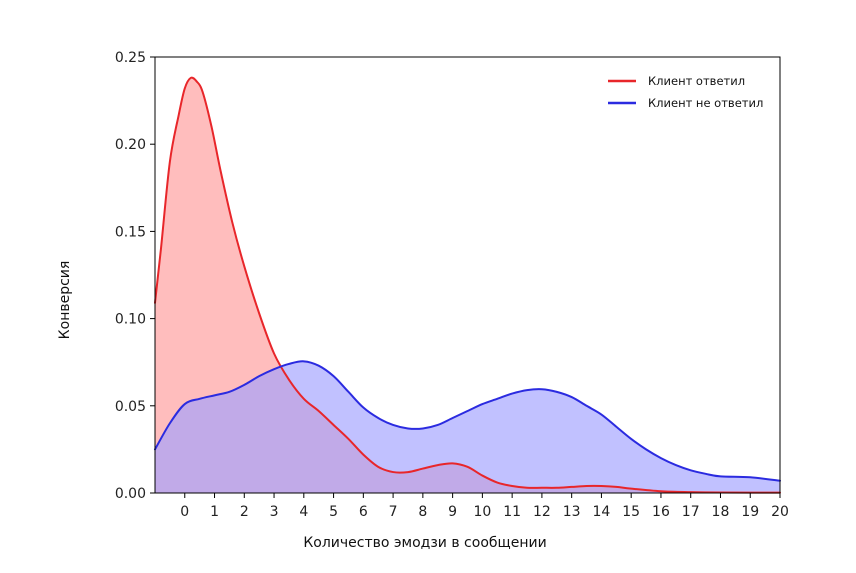 The image size is (856, 573). Describe the element at coordinates (780, 512) in the screenshot. I see `x-tick-label: 20` at that location.